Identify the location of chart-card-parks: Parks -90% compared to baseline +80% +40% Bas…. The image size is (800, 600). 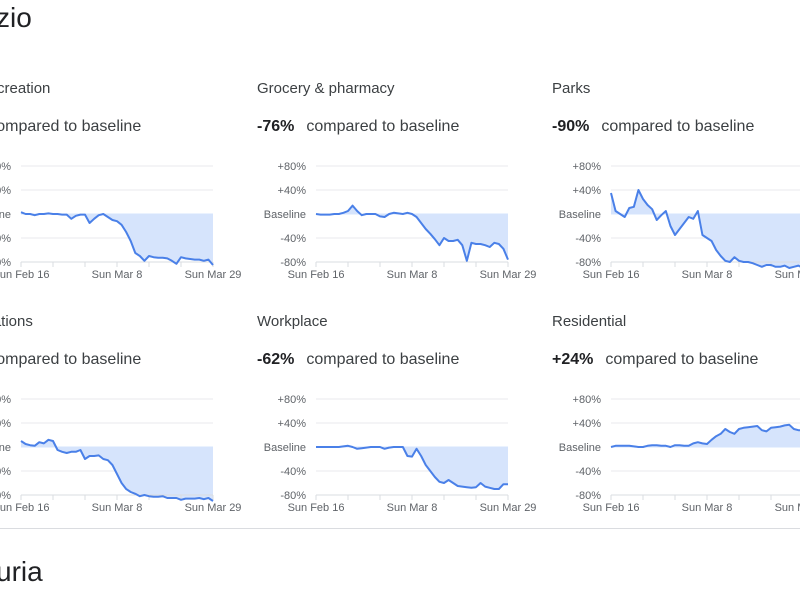
(676, 195).